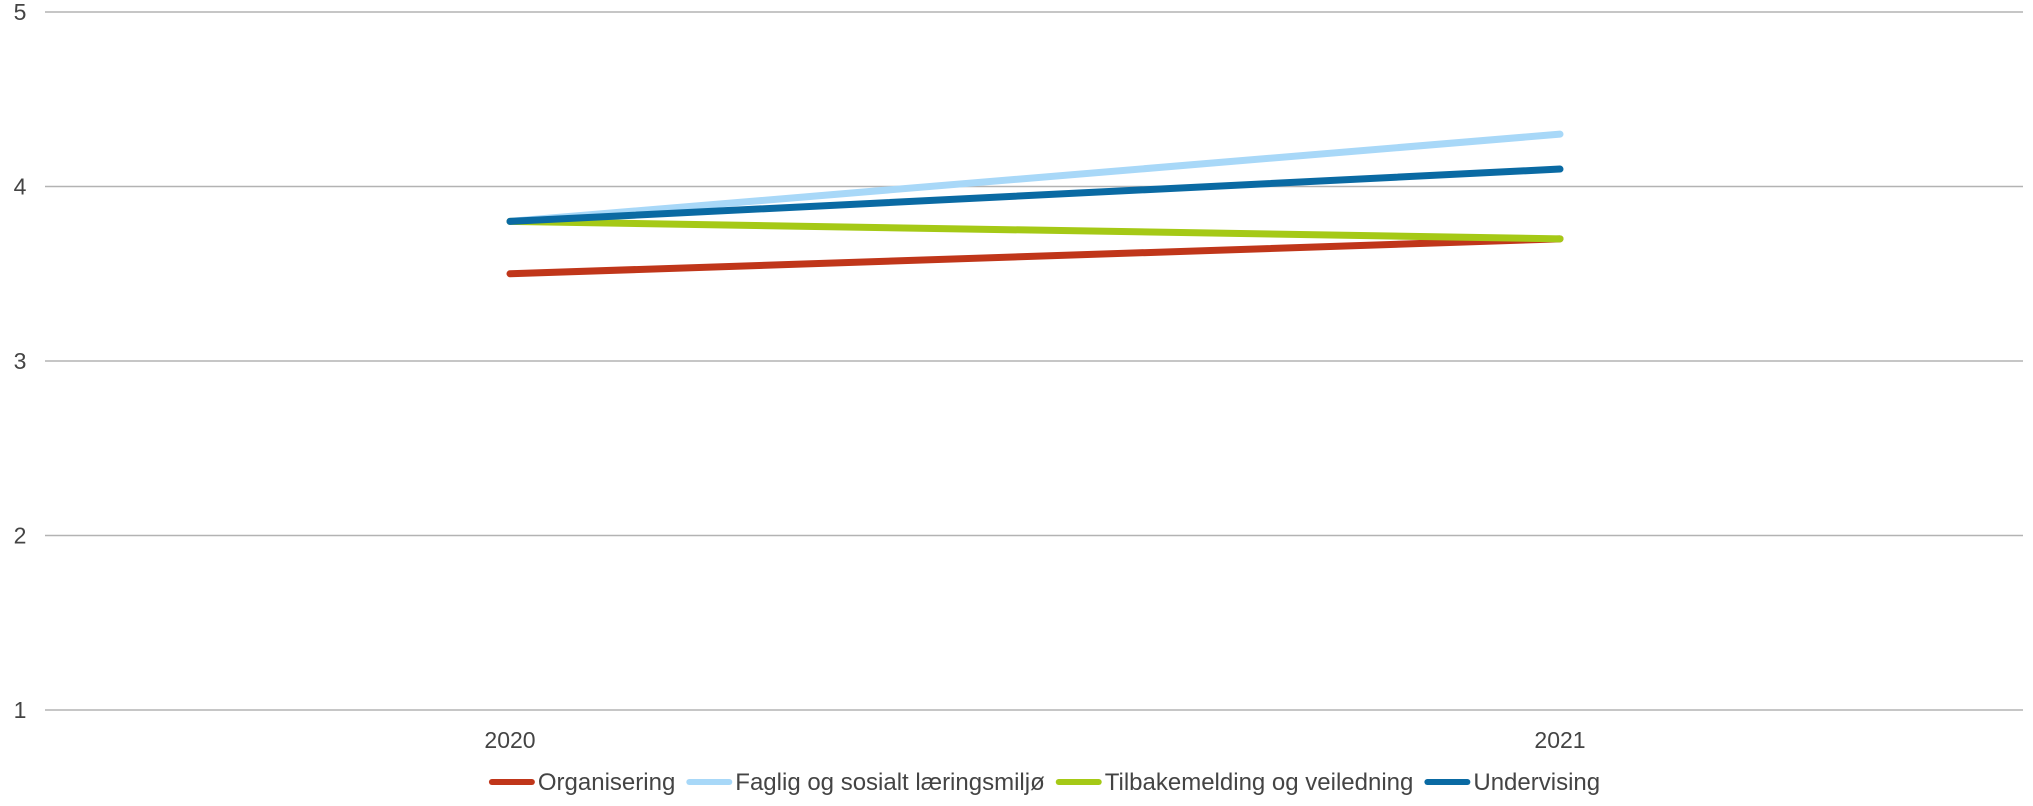  Describe the element at coordinates (1559, 740) in the screenshot. I see `x-tick-label: 2021` at that location.